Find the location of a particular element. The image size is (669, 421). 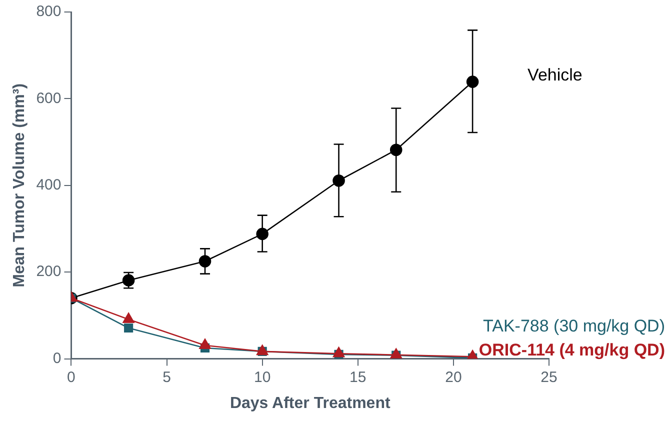

text: Vehicle is located at coordinates (555, 74).